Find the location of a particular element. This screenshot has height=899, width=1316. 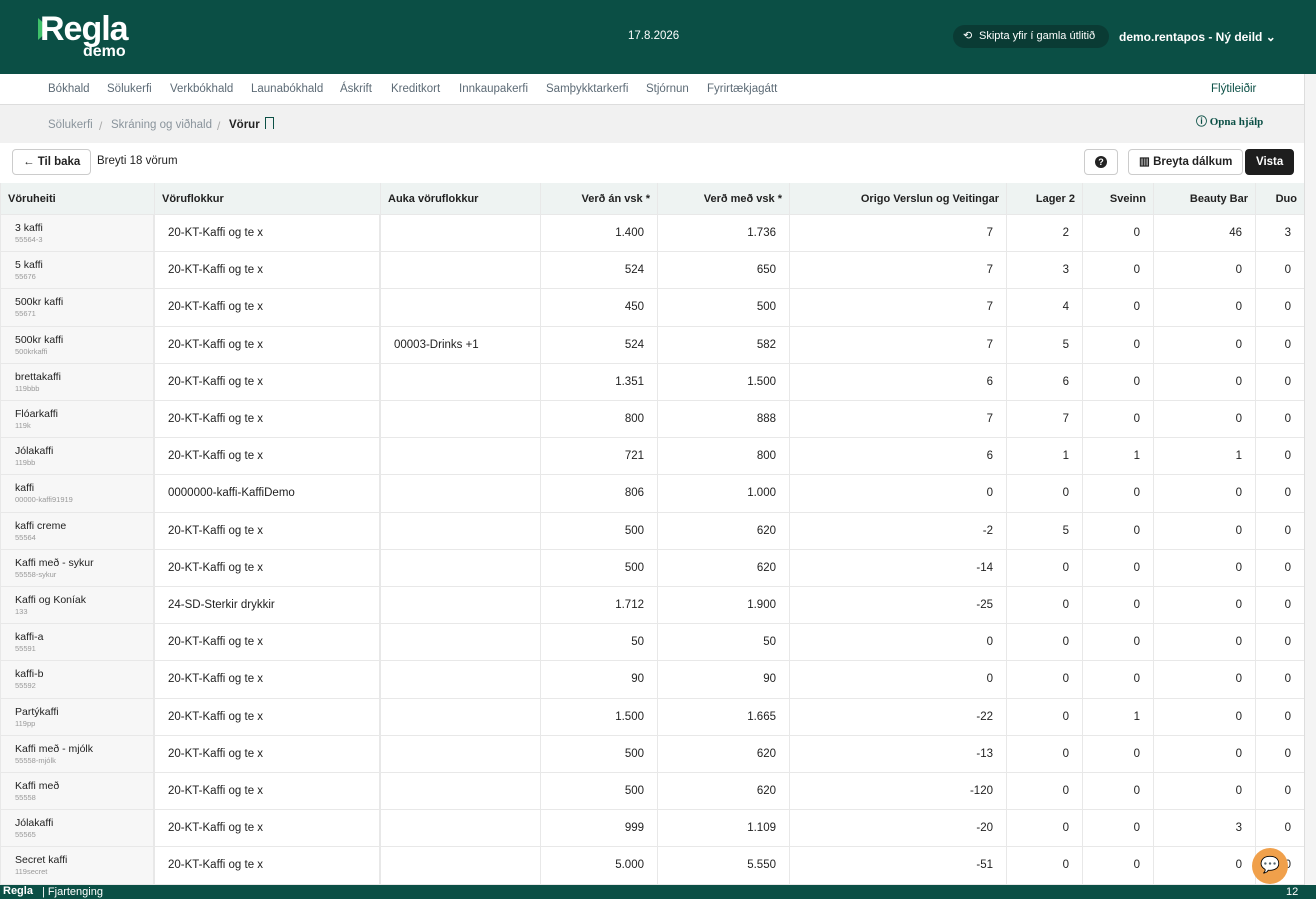

breadcrumb-item: Sölukerfi is located at coordinates (70, 125).